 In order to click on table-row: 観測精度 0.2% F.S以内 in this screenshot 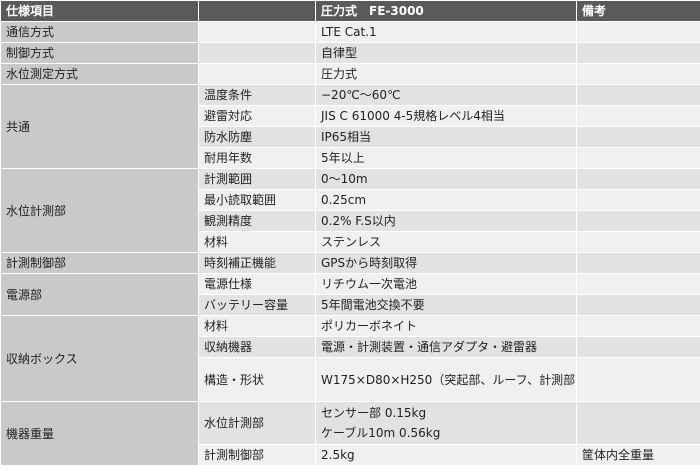, I will do `click(350, 221)`.